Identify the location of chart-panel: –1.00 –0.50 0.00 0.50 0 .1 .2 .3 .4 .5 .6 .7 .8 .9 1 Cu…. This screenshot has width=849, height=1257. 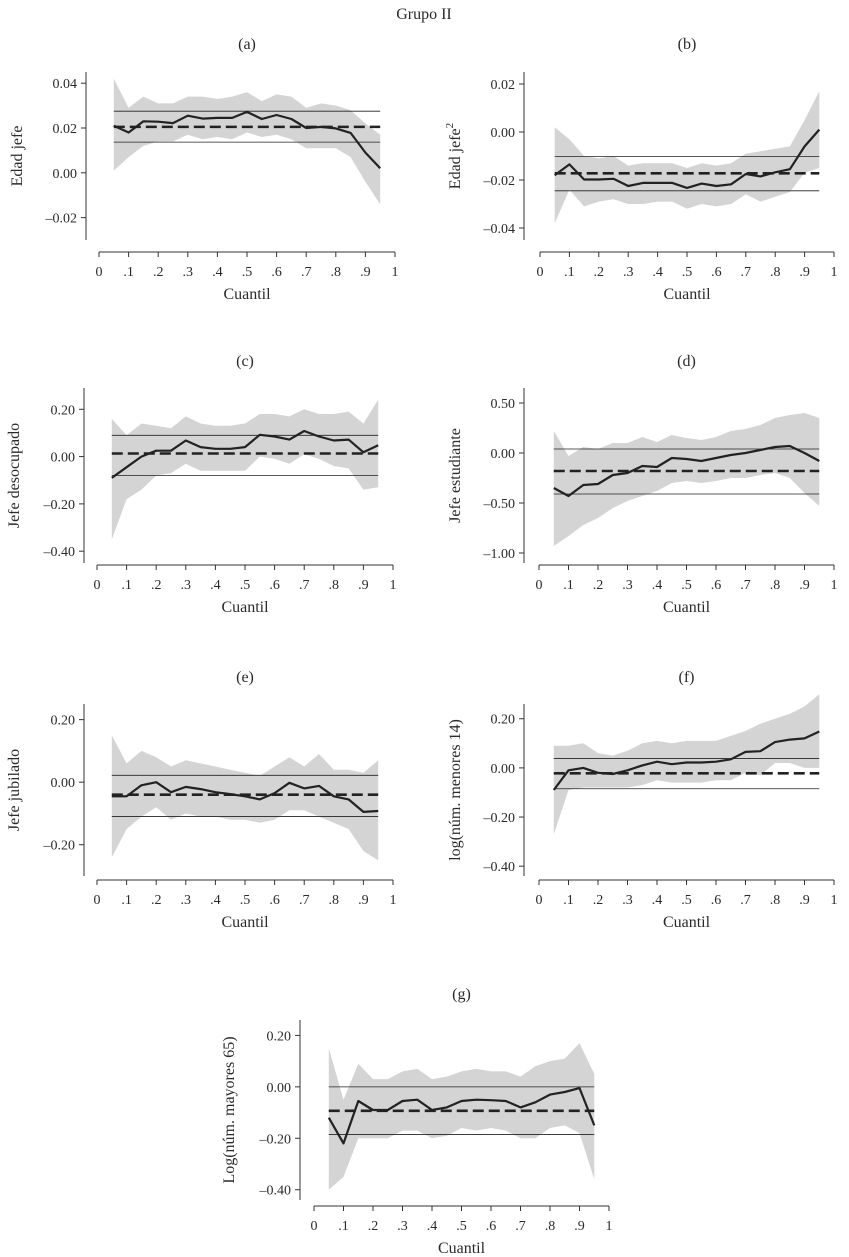
(642, 484).